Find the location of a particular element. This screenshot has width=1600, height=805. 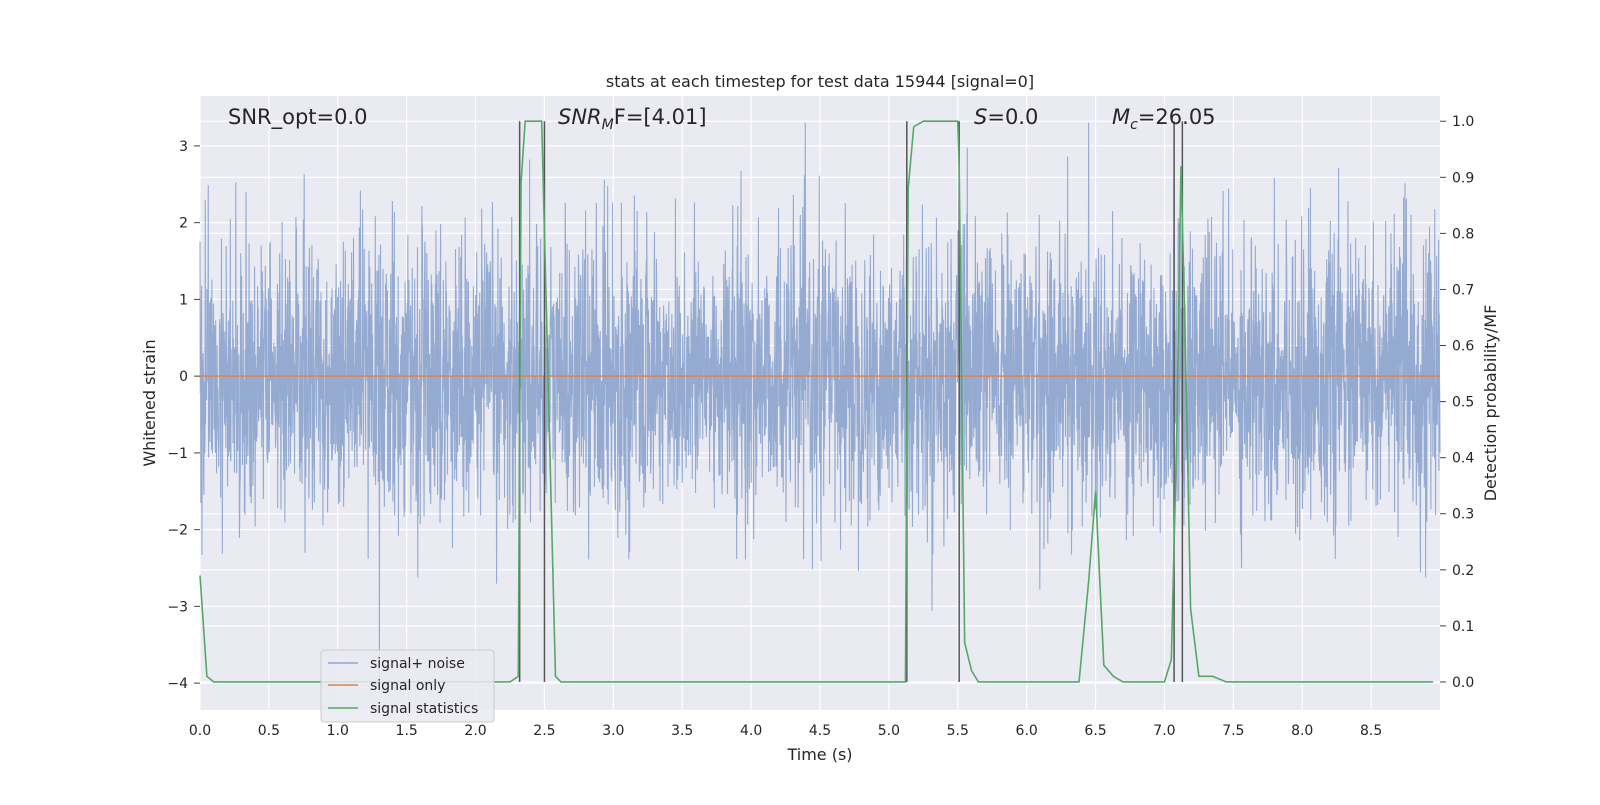

y-tick-label: 2 is located at coordinates (183, 224).